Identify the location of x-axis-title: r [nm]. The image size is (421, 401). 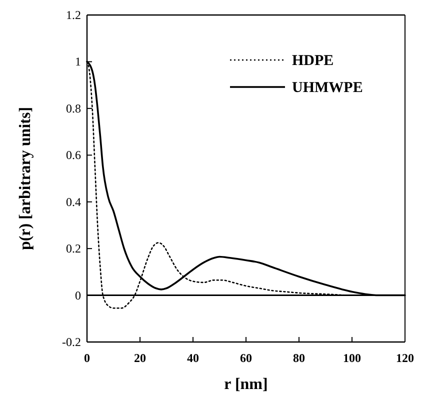
(246, 384).